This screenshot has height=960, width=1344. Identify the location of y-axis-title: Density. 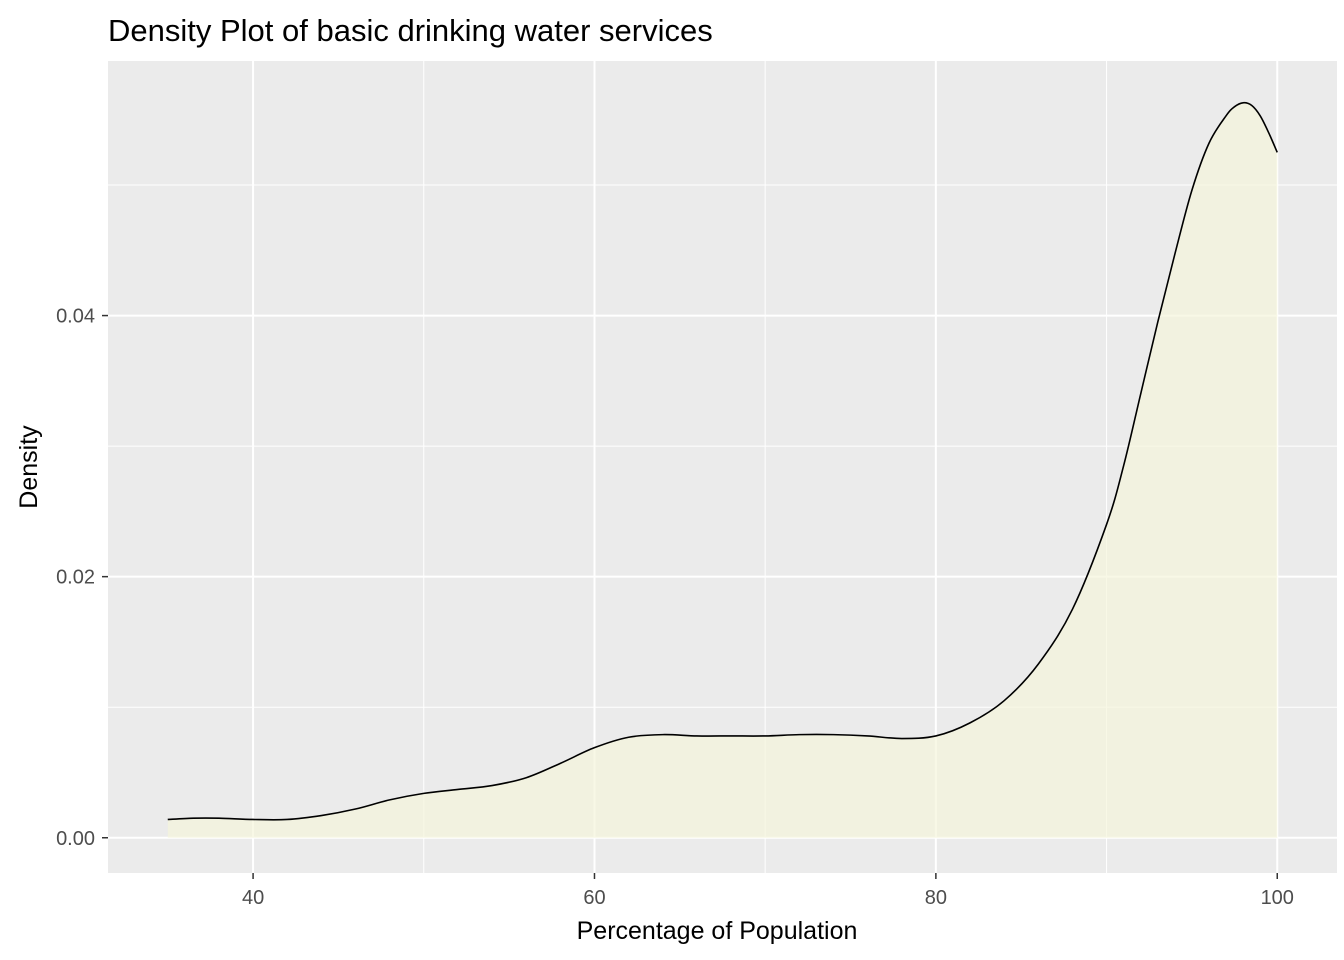
(29, 467).